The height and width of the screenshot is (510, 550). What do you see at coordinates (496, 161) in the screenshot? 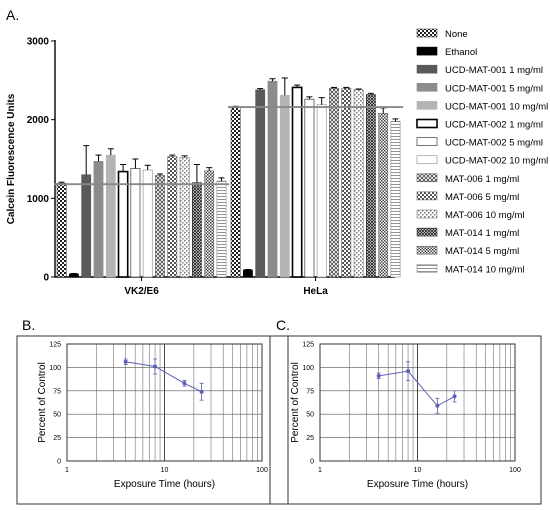
I see `legend-label: UCD-MAT-002 10 mg/ml` at bounding box center [496, 161].